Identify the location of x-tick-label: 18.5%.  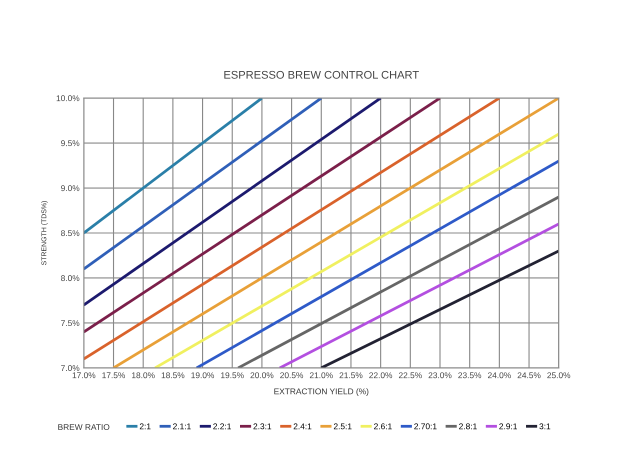
(173, 375).